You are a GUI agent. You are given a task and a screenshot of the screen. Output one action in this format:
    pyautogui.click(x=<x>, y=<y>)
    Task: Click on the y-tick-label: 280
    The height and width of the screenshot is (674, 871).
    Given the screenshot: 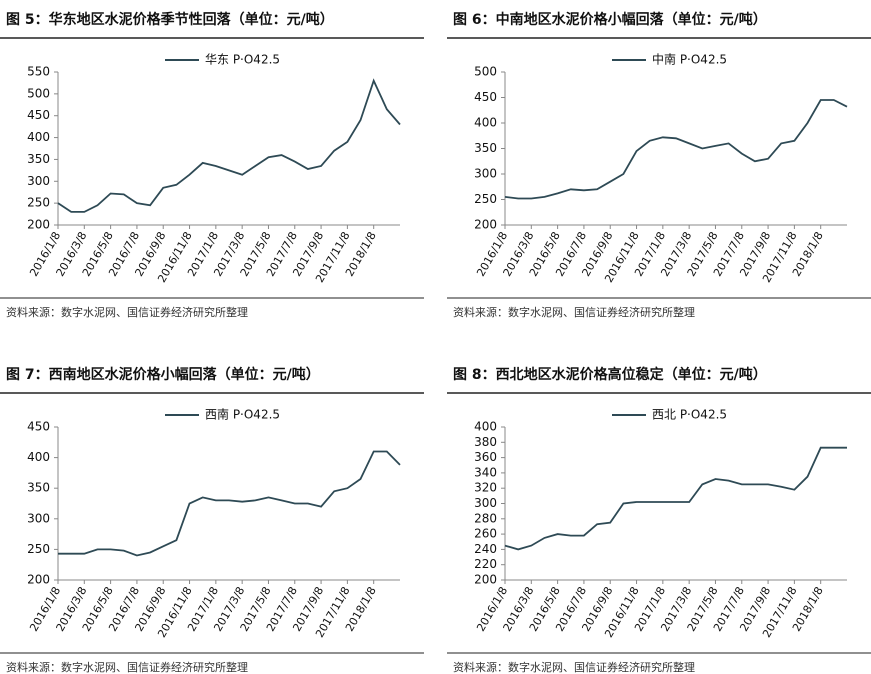 What is the action you would take?
    pyautogui.click(x=485, y=518)
    